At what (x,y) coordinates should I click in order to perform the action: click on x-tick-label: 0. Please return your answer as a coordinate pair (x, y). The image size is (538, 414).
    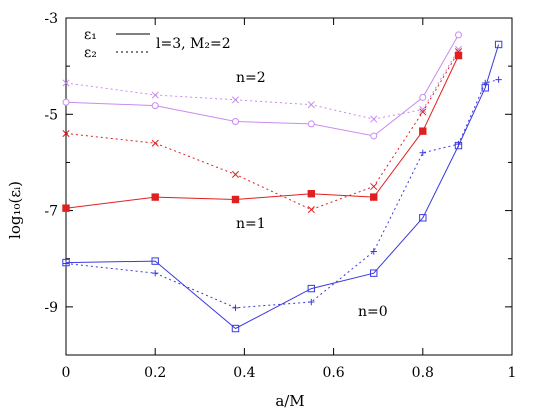
    Looking at the image, I should click on (66, 373).